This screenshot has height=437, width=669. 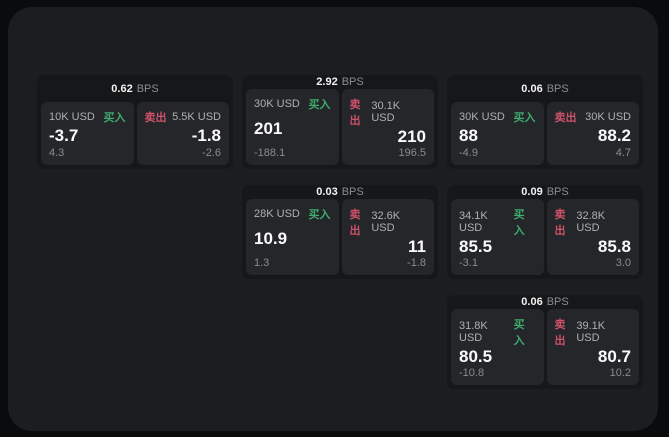 What do you see at coordinates (386, 112) in the screenshot?
I see `sell-amount: 30.1K USD` at bounding box center [386, 112].